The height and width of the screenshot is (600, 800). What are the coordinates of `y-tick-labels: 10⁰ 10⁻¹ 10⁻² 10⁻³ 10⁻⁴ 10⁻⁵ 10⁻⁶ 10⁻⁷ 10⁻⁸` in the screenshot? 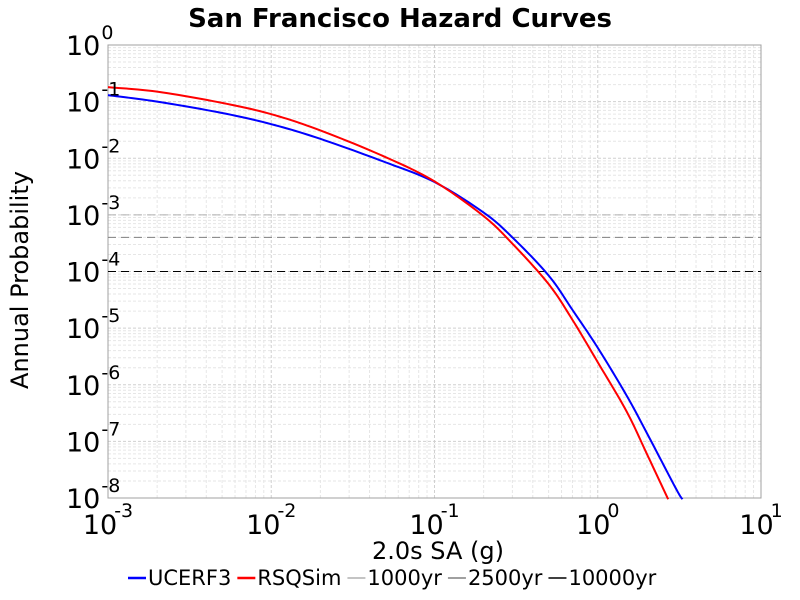 It's located at (93, 268).